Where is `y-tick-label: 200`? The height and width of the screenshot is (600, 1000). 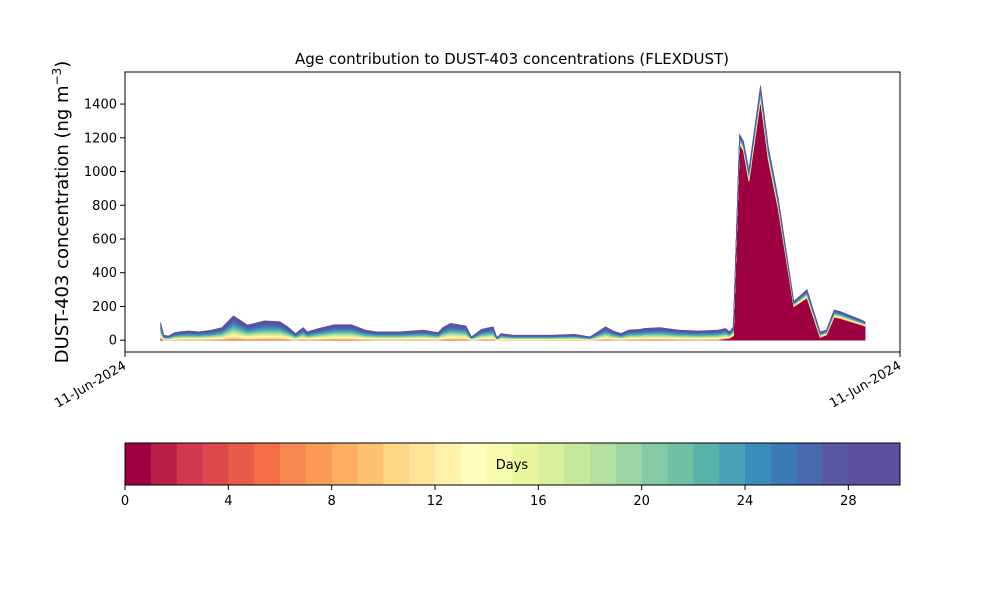
y-tick-label: 200 is located at coordinates (104, 307).